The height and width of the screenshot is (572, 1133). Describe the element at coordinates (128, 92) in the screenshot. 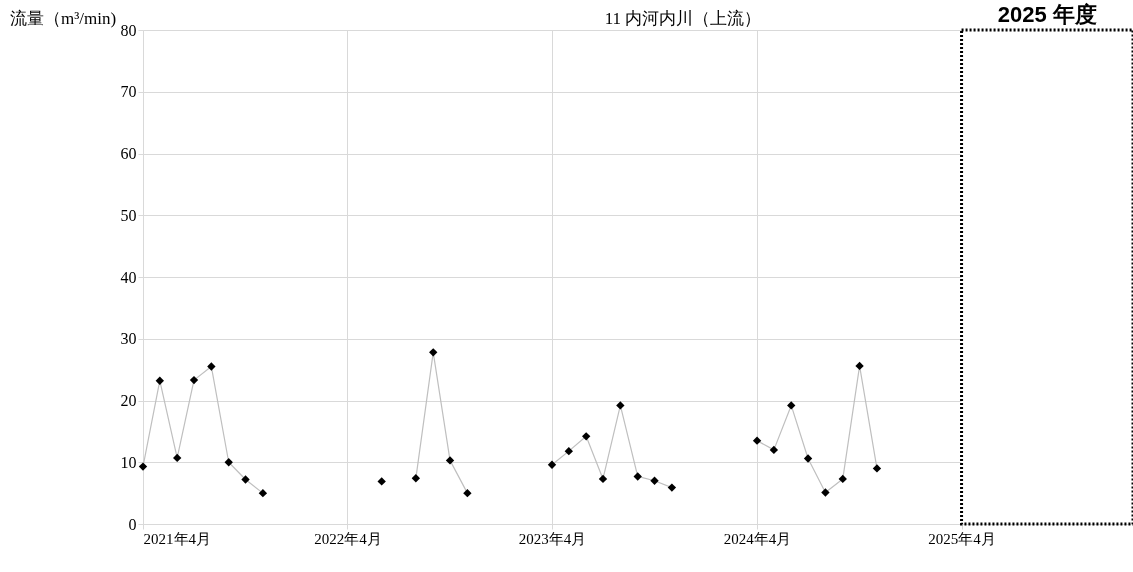

I see `y-tick-label: 70` at that location.